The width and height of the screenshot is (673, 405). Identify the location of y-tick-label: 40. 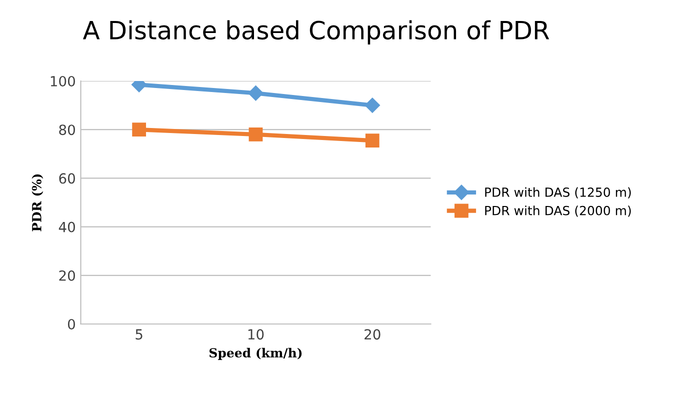
(66, 227).